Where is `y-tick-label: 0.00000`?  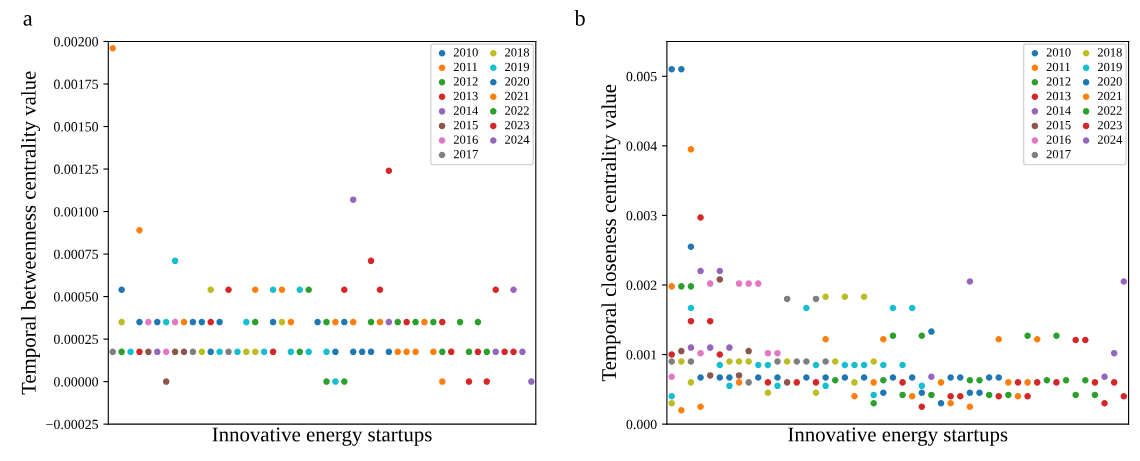
y-tick-label: 0.00000 is located at coordinates (76, 382).